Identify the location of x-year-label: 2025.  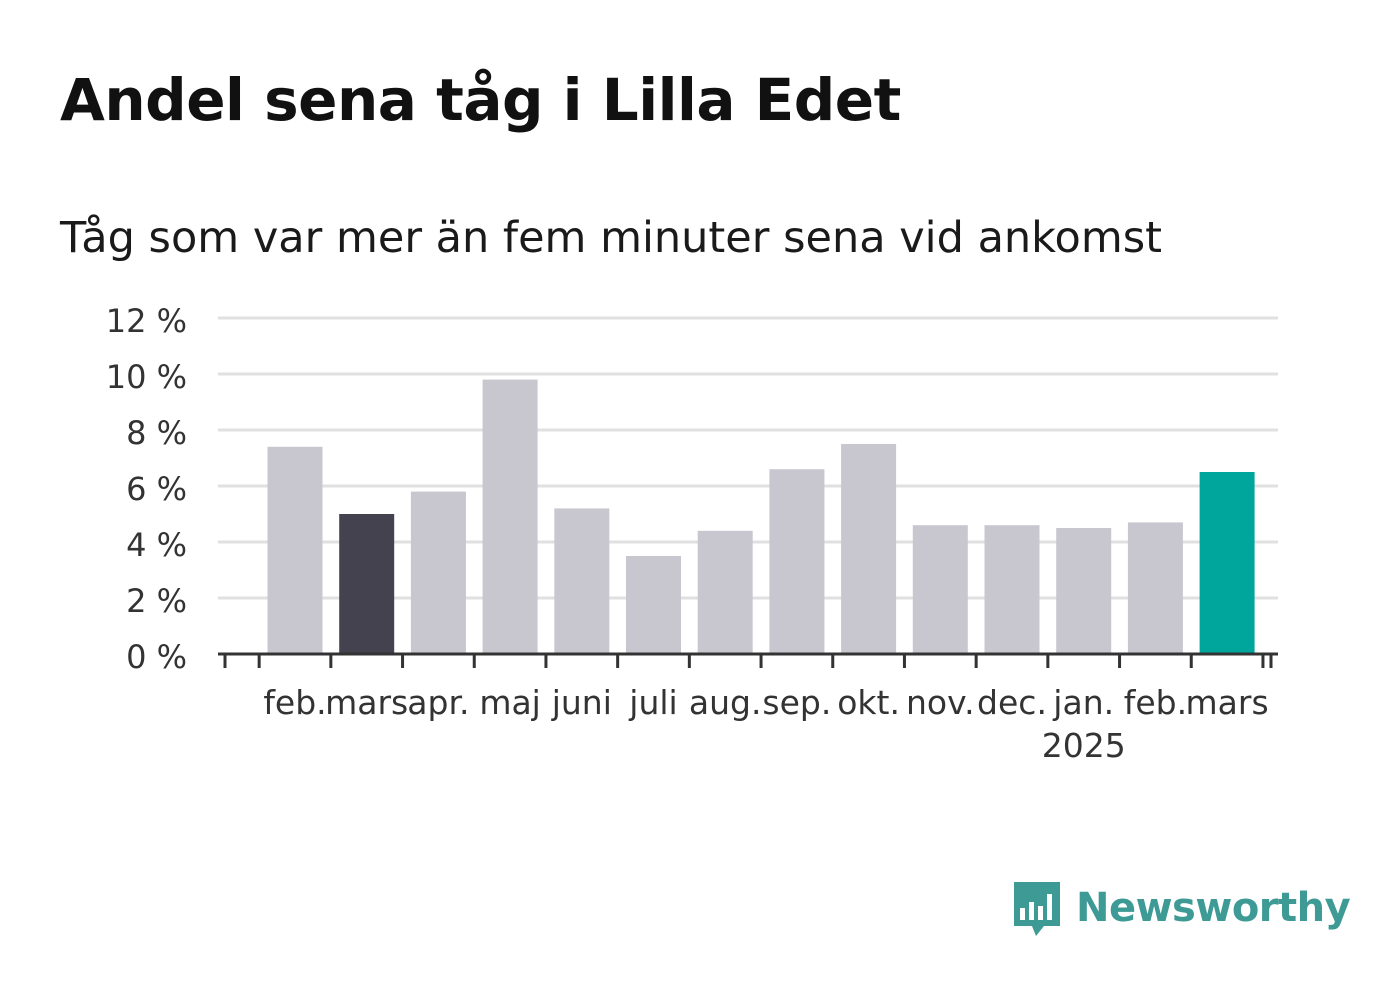
(1084, 745).